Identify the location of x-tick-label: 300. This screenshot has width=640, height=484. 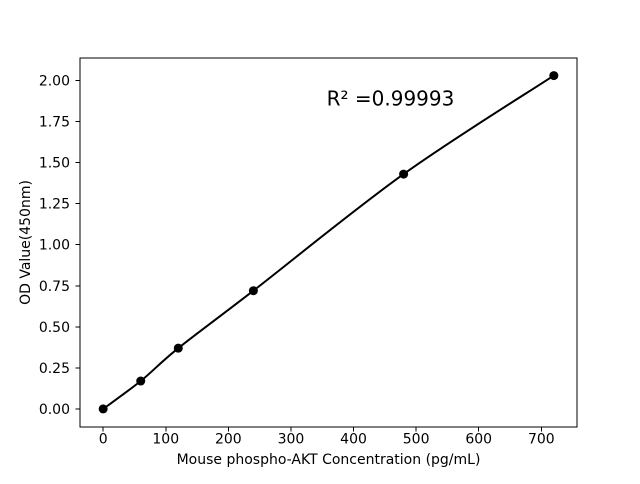
(291, 440).